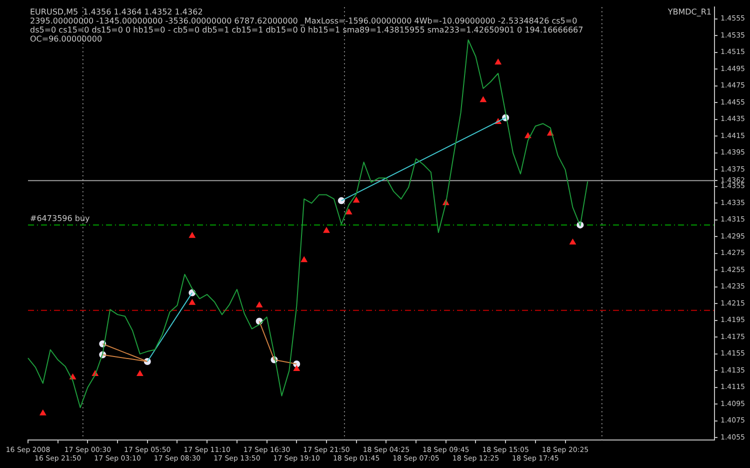  I want to click on annotation: EURUSD,M5 1.4356 1.4364 1.4352 1.4362, so click(116, 11).